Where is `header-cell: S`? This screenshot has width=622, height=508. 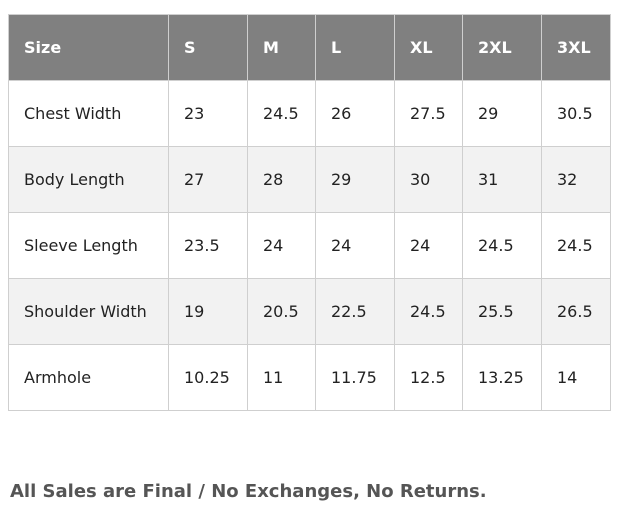
header-cell: S is located at coordinates (208, 47).